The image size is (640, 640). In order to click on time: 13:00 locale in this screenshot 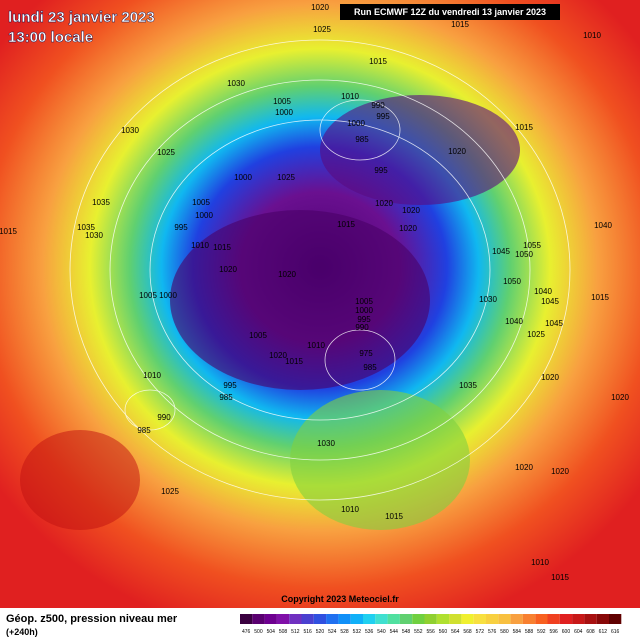, I will do `click(50, 37)`.